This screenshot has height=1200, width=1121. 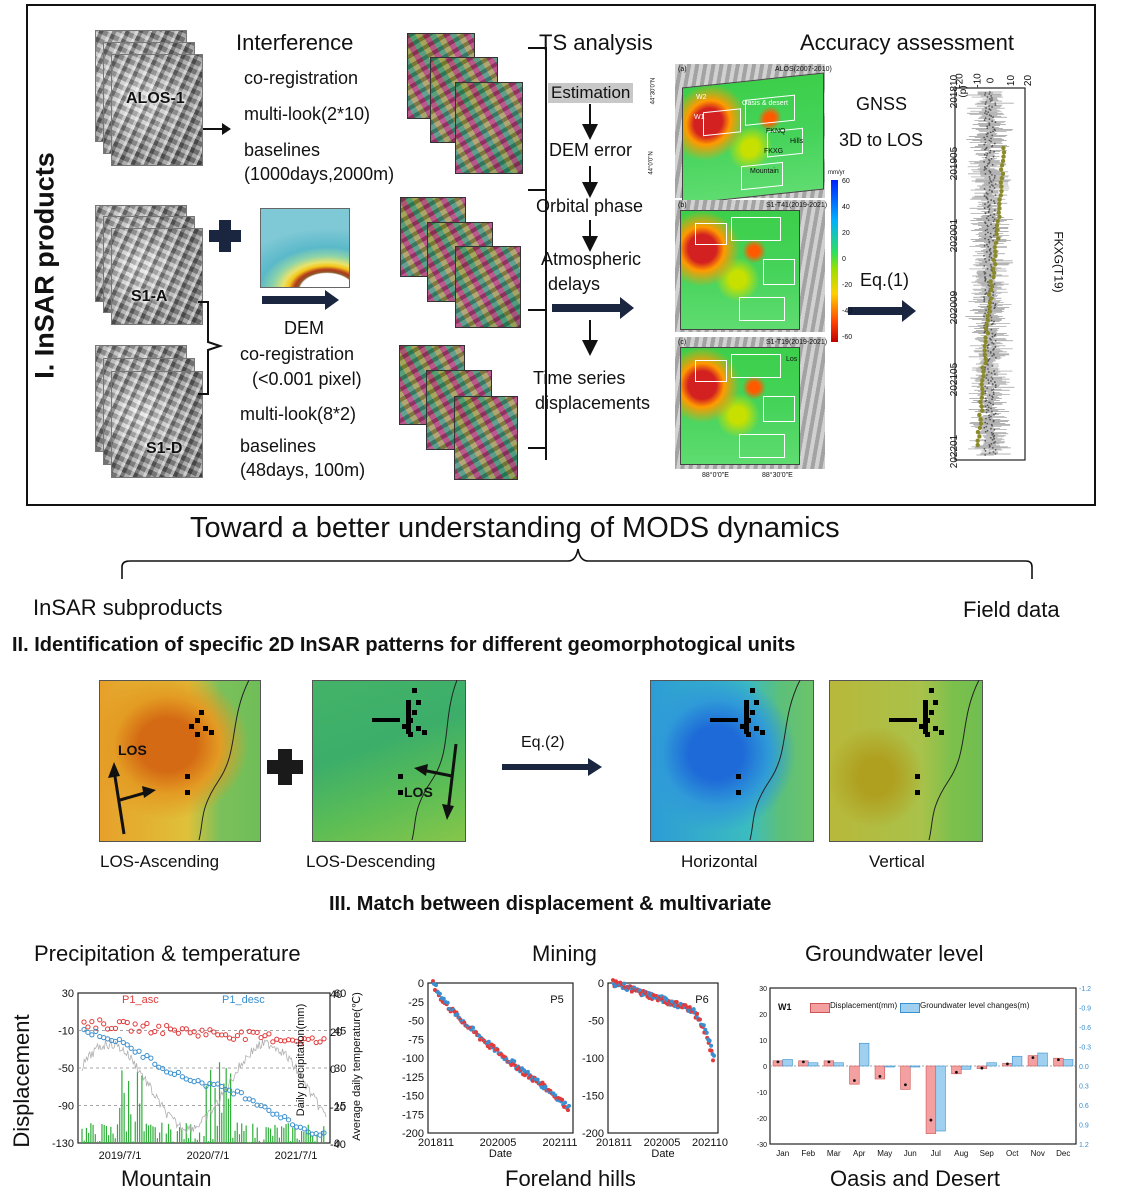 What do you see at coordinates (775, 760) in the screenshot?
I see `river-line` at bounding box center [775, 760].